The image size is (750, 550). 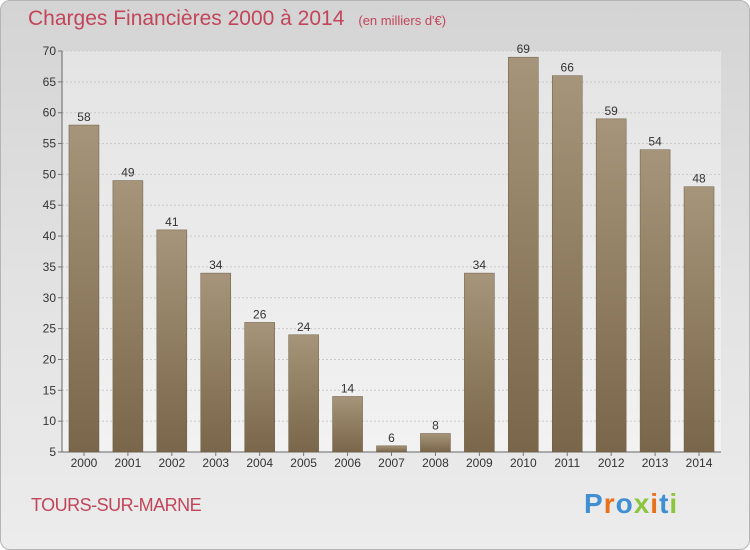 What do you see at coordinates (303, 463) in the screenshot?
I see `x-tick-label: 2005` at bounding box center [303, 463].